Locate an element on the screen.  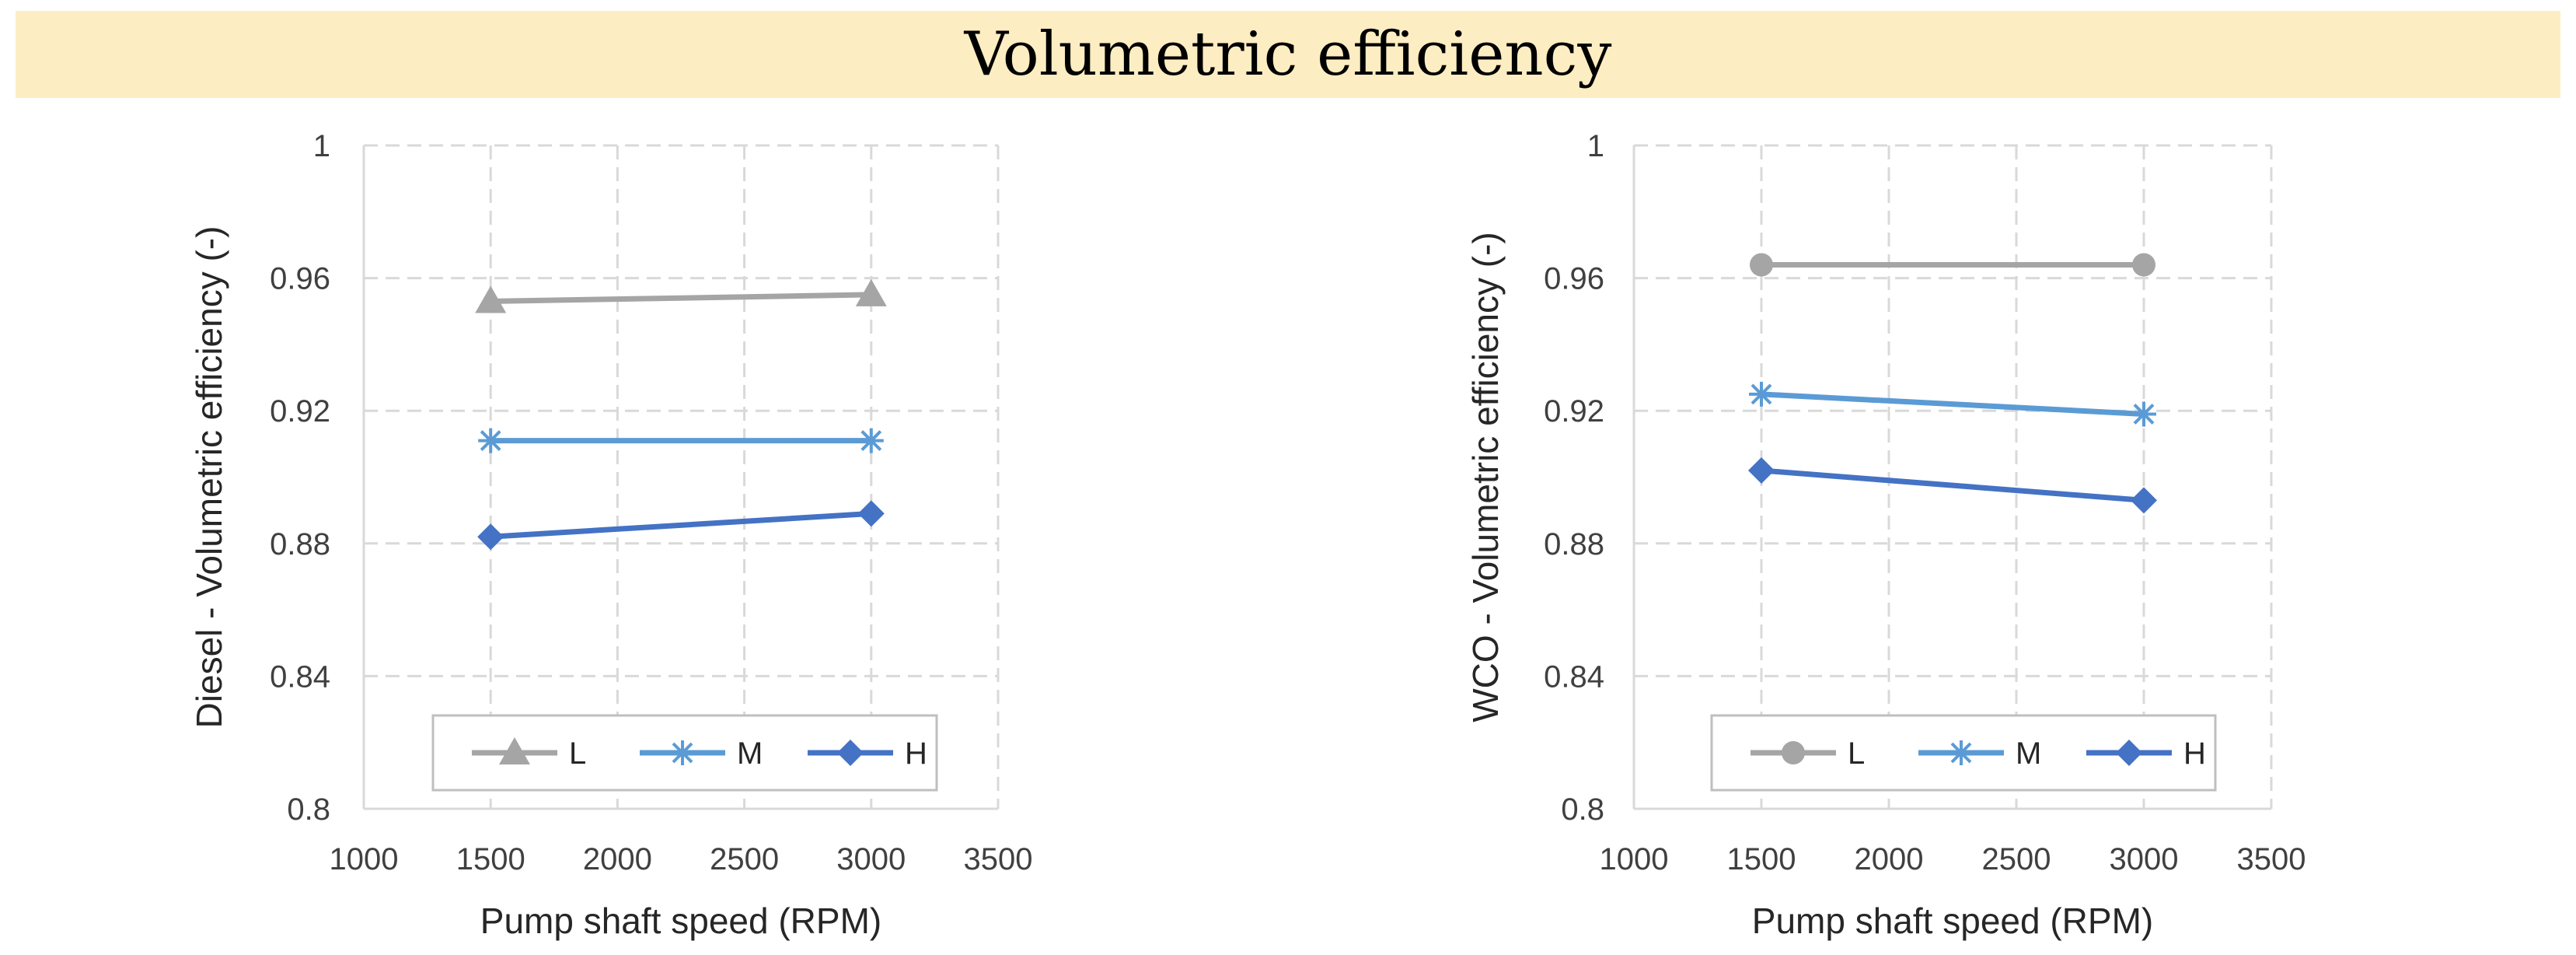
title-banner: Volumetric efficiency is located at coordinates (1288, 54).